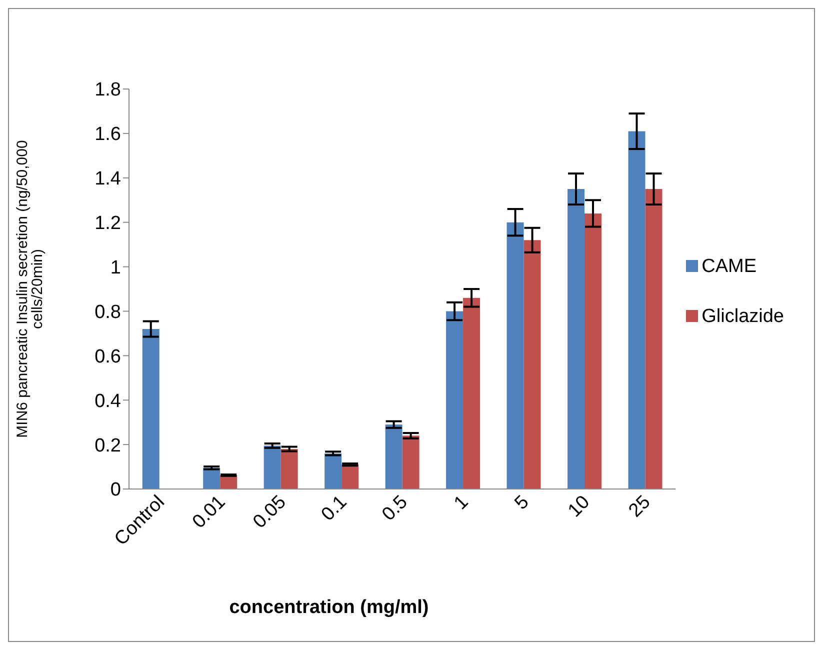 The width and height of the screenshot is (823, 650). Describe the element at coordinates (107, 312) in the screenshot. I see `y-tick-label: 0.8` at that location.